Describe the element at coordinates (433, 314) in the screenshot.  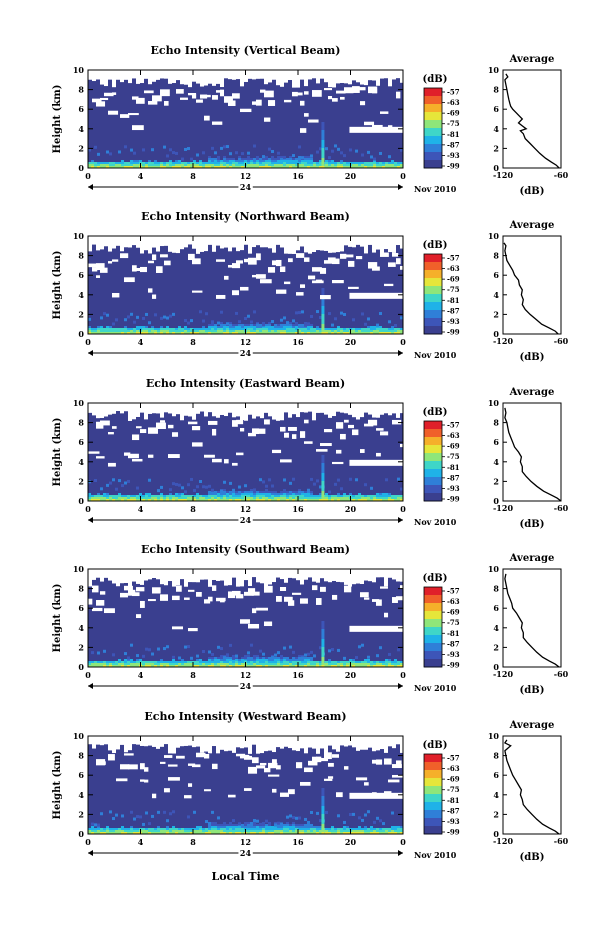
I see `colorbar-segment` at that location.